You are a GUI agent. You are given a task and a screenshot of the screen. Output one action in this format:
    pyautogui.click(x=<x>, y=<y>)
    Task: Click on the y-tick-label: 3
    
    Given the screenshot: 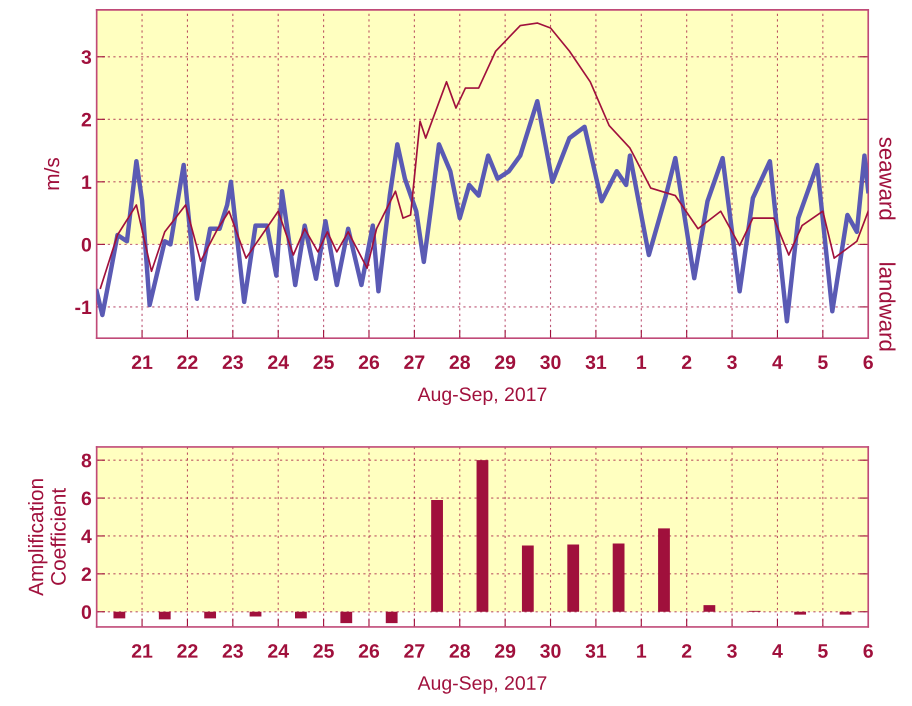 What is the action you would take?
    pyautogui.click(x=86, y=57)
    